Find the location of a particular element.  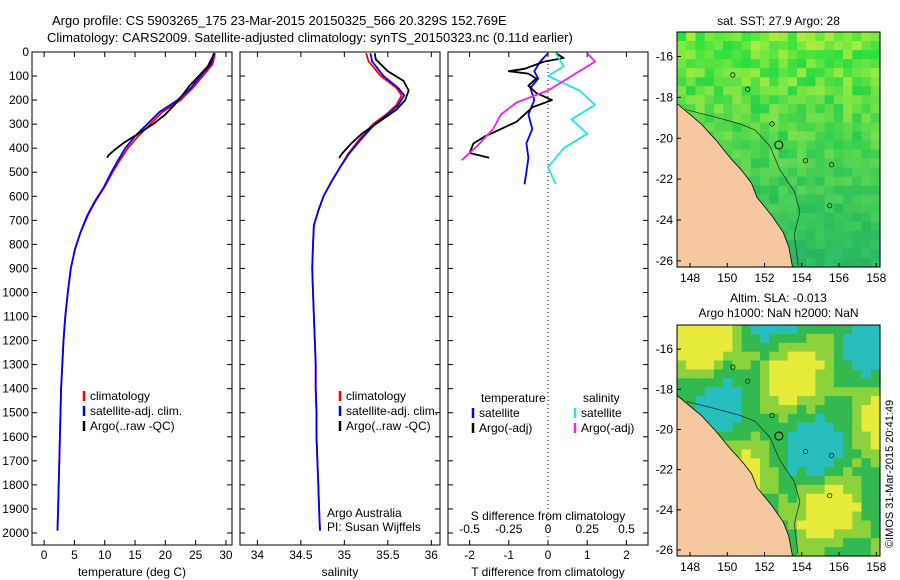

x-tick-label: -1 is located at coordinates (508, 555).